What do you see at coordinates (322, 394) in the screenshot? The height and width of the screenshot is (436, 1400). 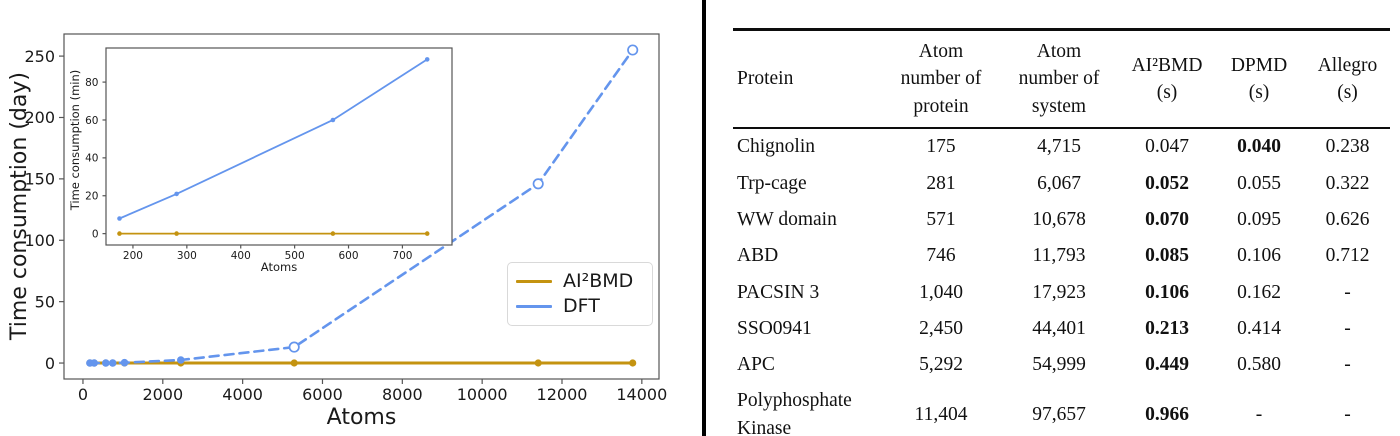 I see `main-x-tick-label: 6000` at bounding box center [322, 394].